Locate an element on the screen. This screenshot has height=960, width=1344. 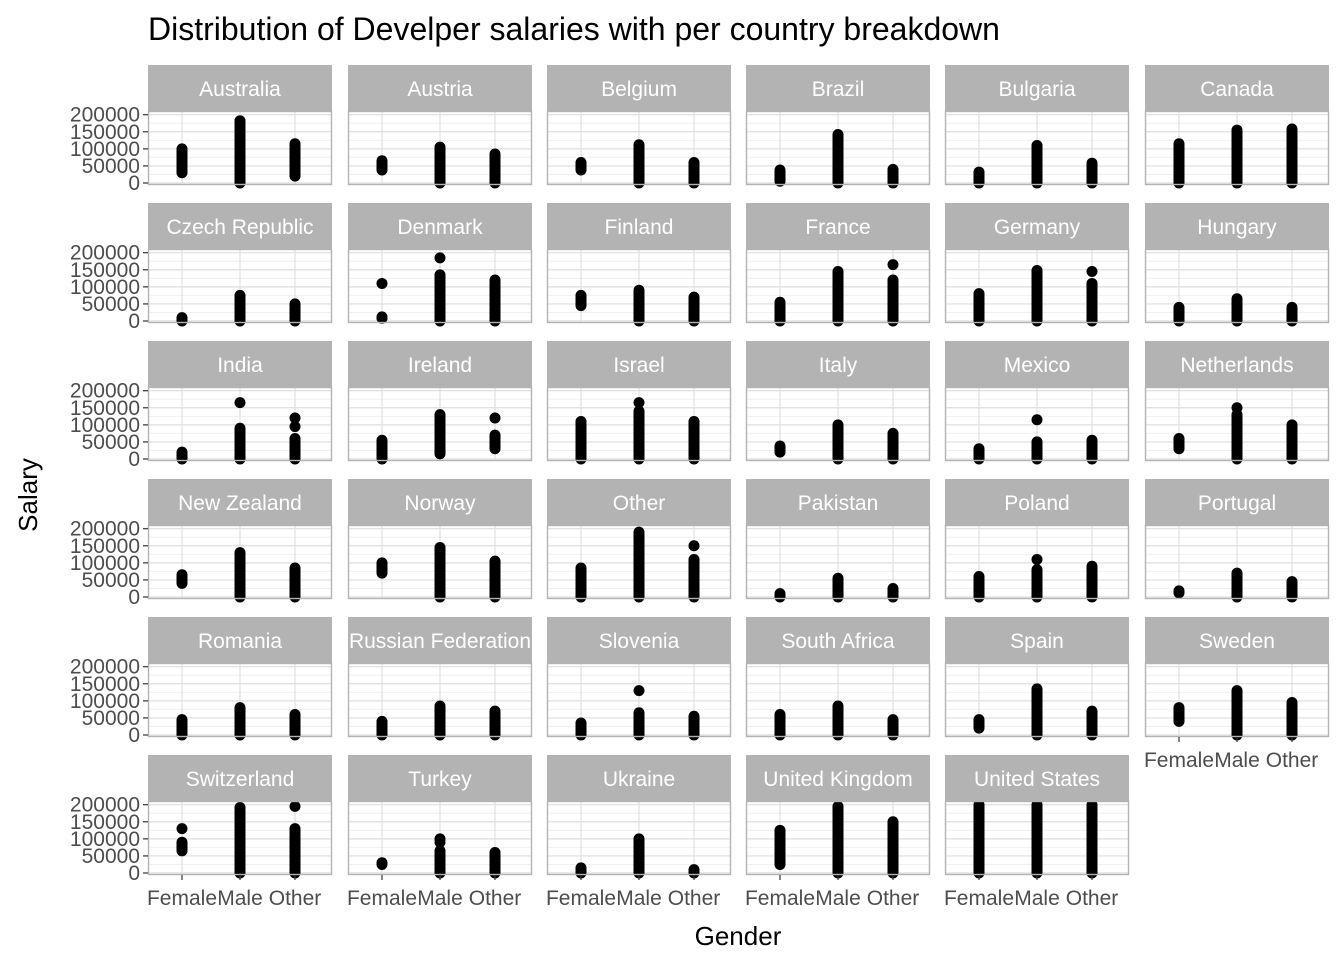
facet-panel: Poland is located at coordinates (1037, 541).